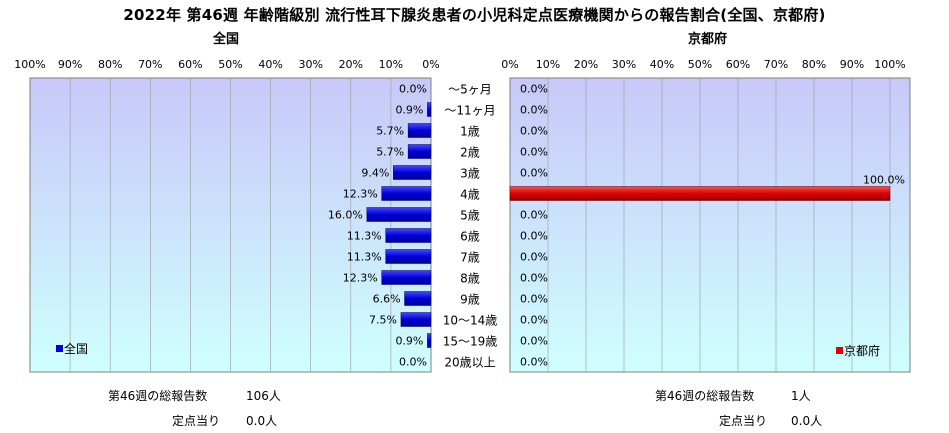 The width and height of the screenshot is (949, 433). I want to click on kyoto-total-label: 第46週の総報告数, so click(705, 396).